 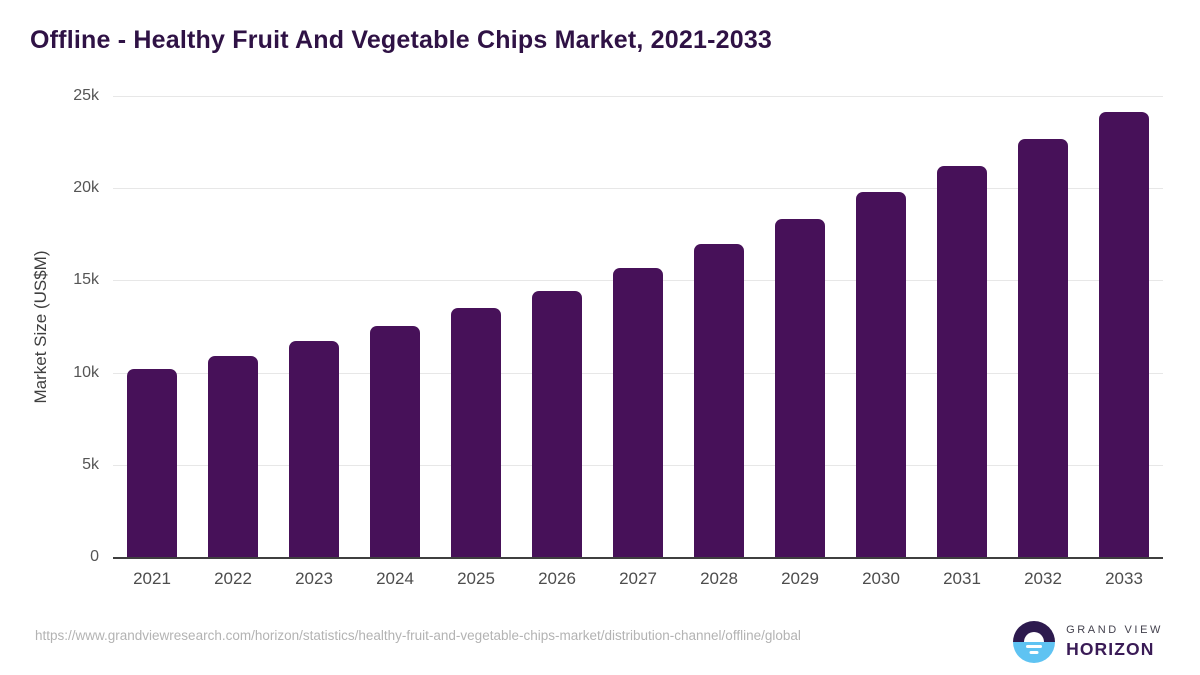 I want to click on bar-column-2024: 2024, so click(x=395, y=342).